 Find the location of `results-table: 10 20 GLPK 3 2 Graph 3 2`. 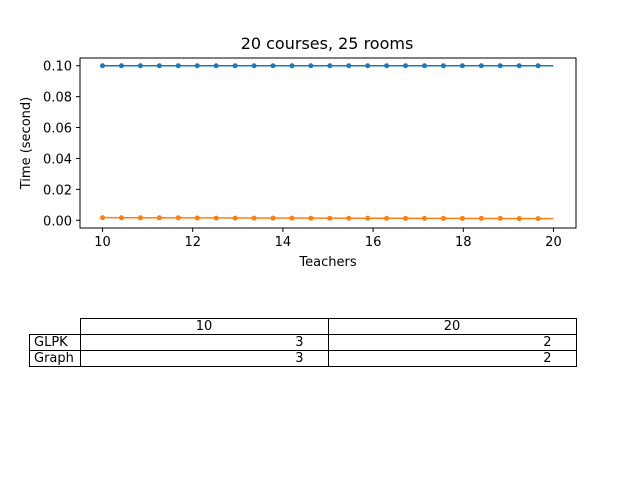

results-table: 10 20 GLPK 3 2 Graph 3 2 is located at coordinates (303, 342).